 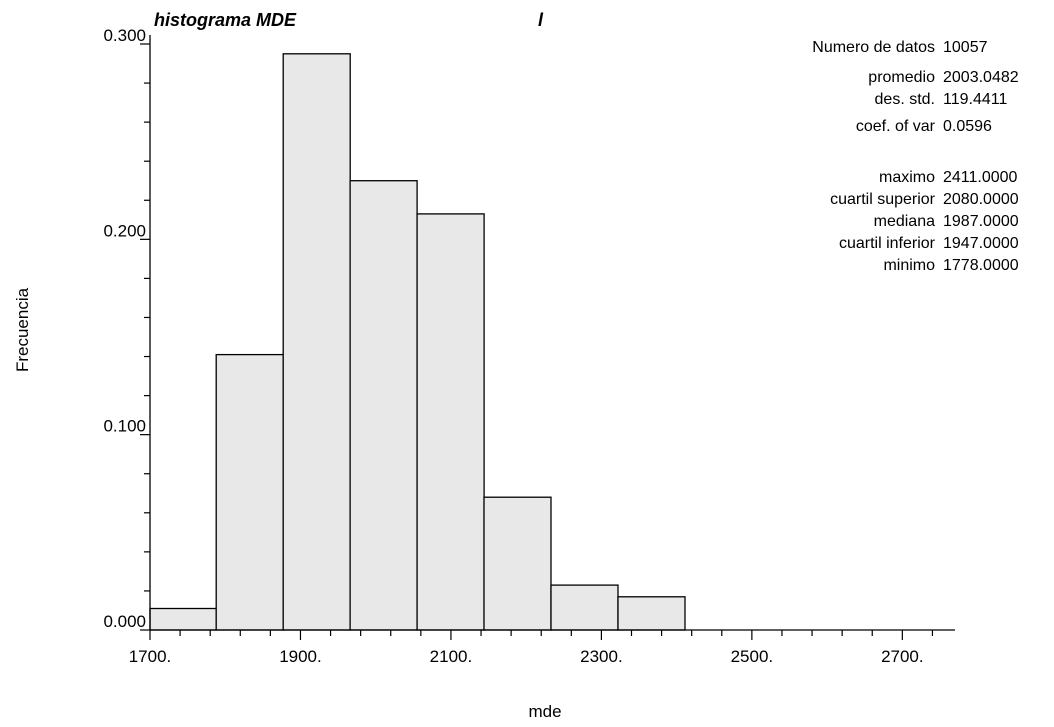 What do you see at coordinates (901, 77) in the screenshot?
I see `stat-label: promedio` at bounding box center [901, 77].